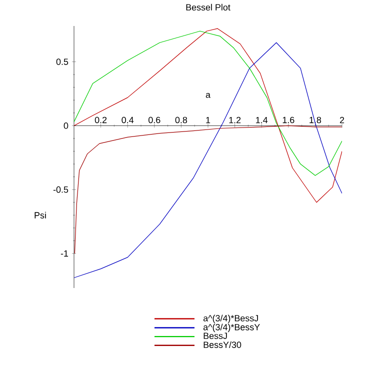 The height and width of the screenshot is (372, 372). Describe the element at coordinates (128, 120) in the screenshot. I see `x-tick-label: 0.4` at that location.